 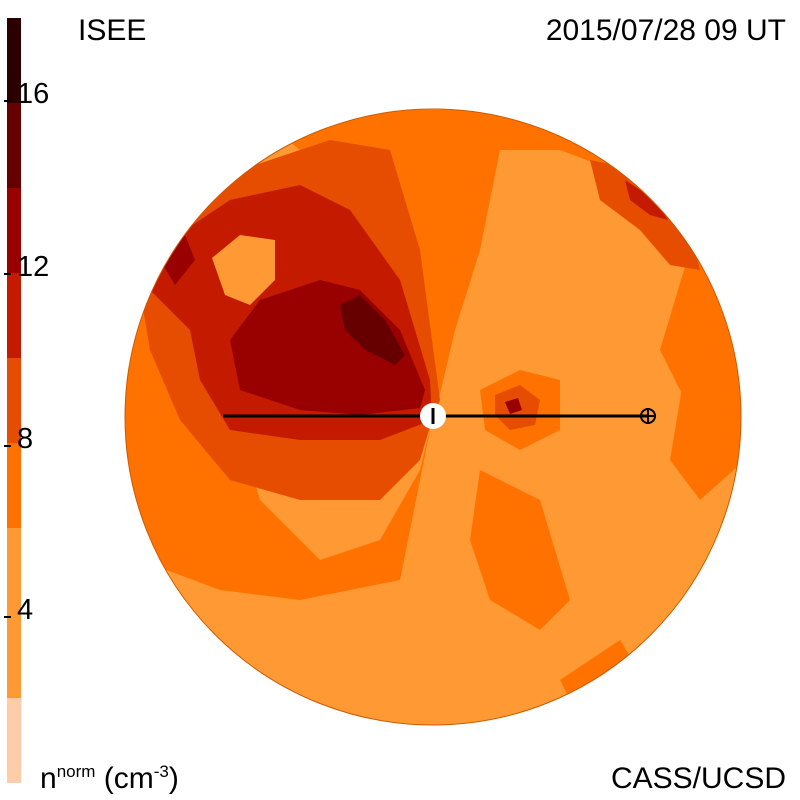 I want to click on density-region-max, so click(x=372, y=330).